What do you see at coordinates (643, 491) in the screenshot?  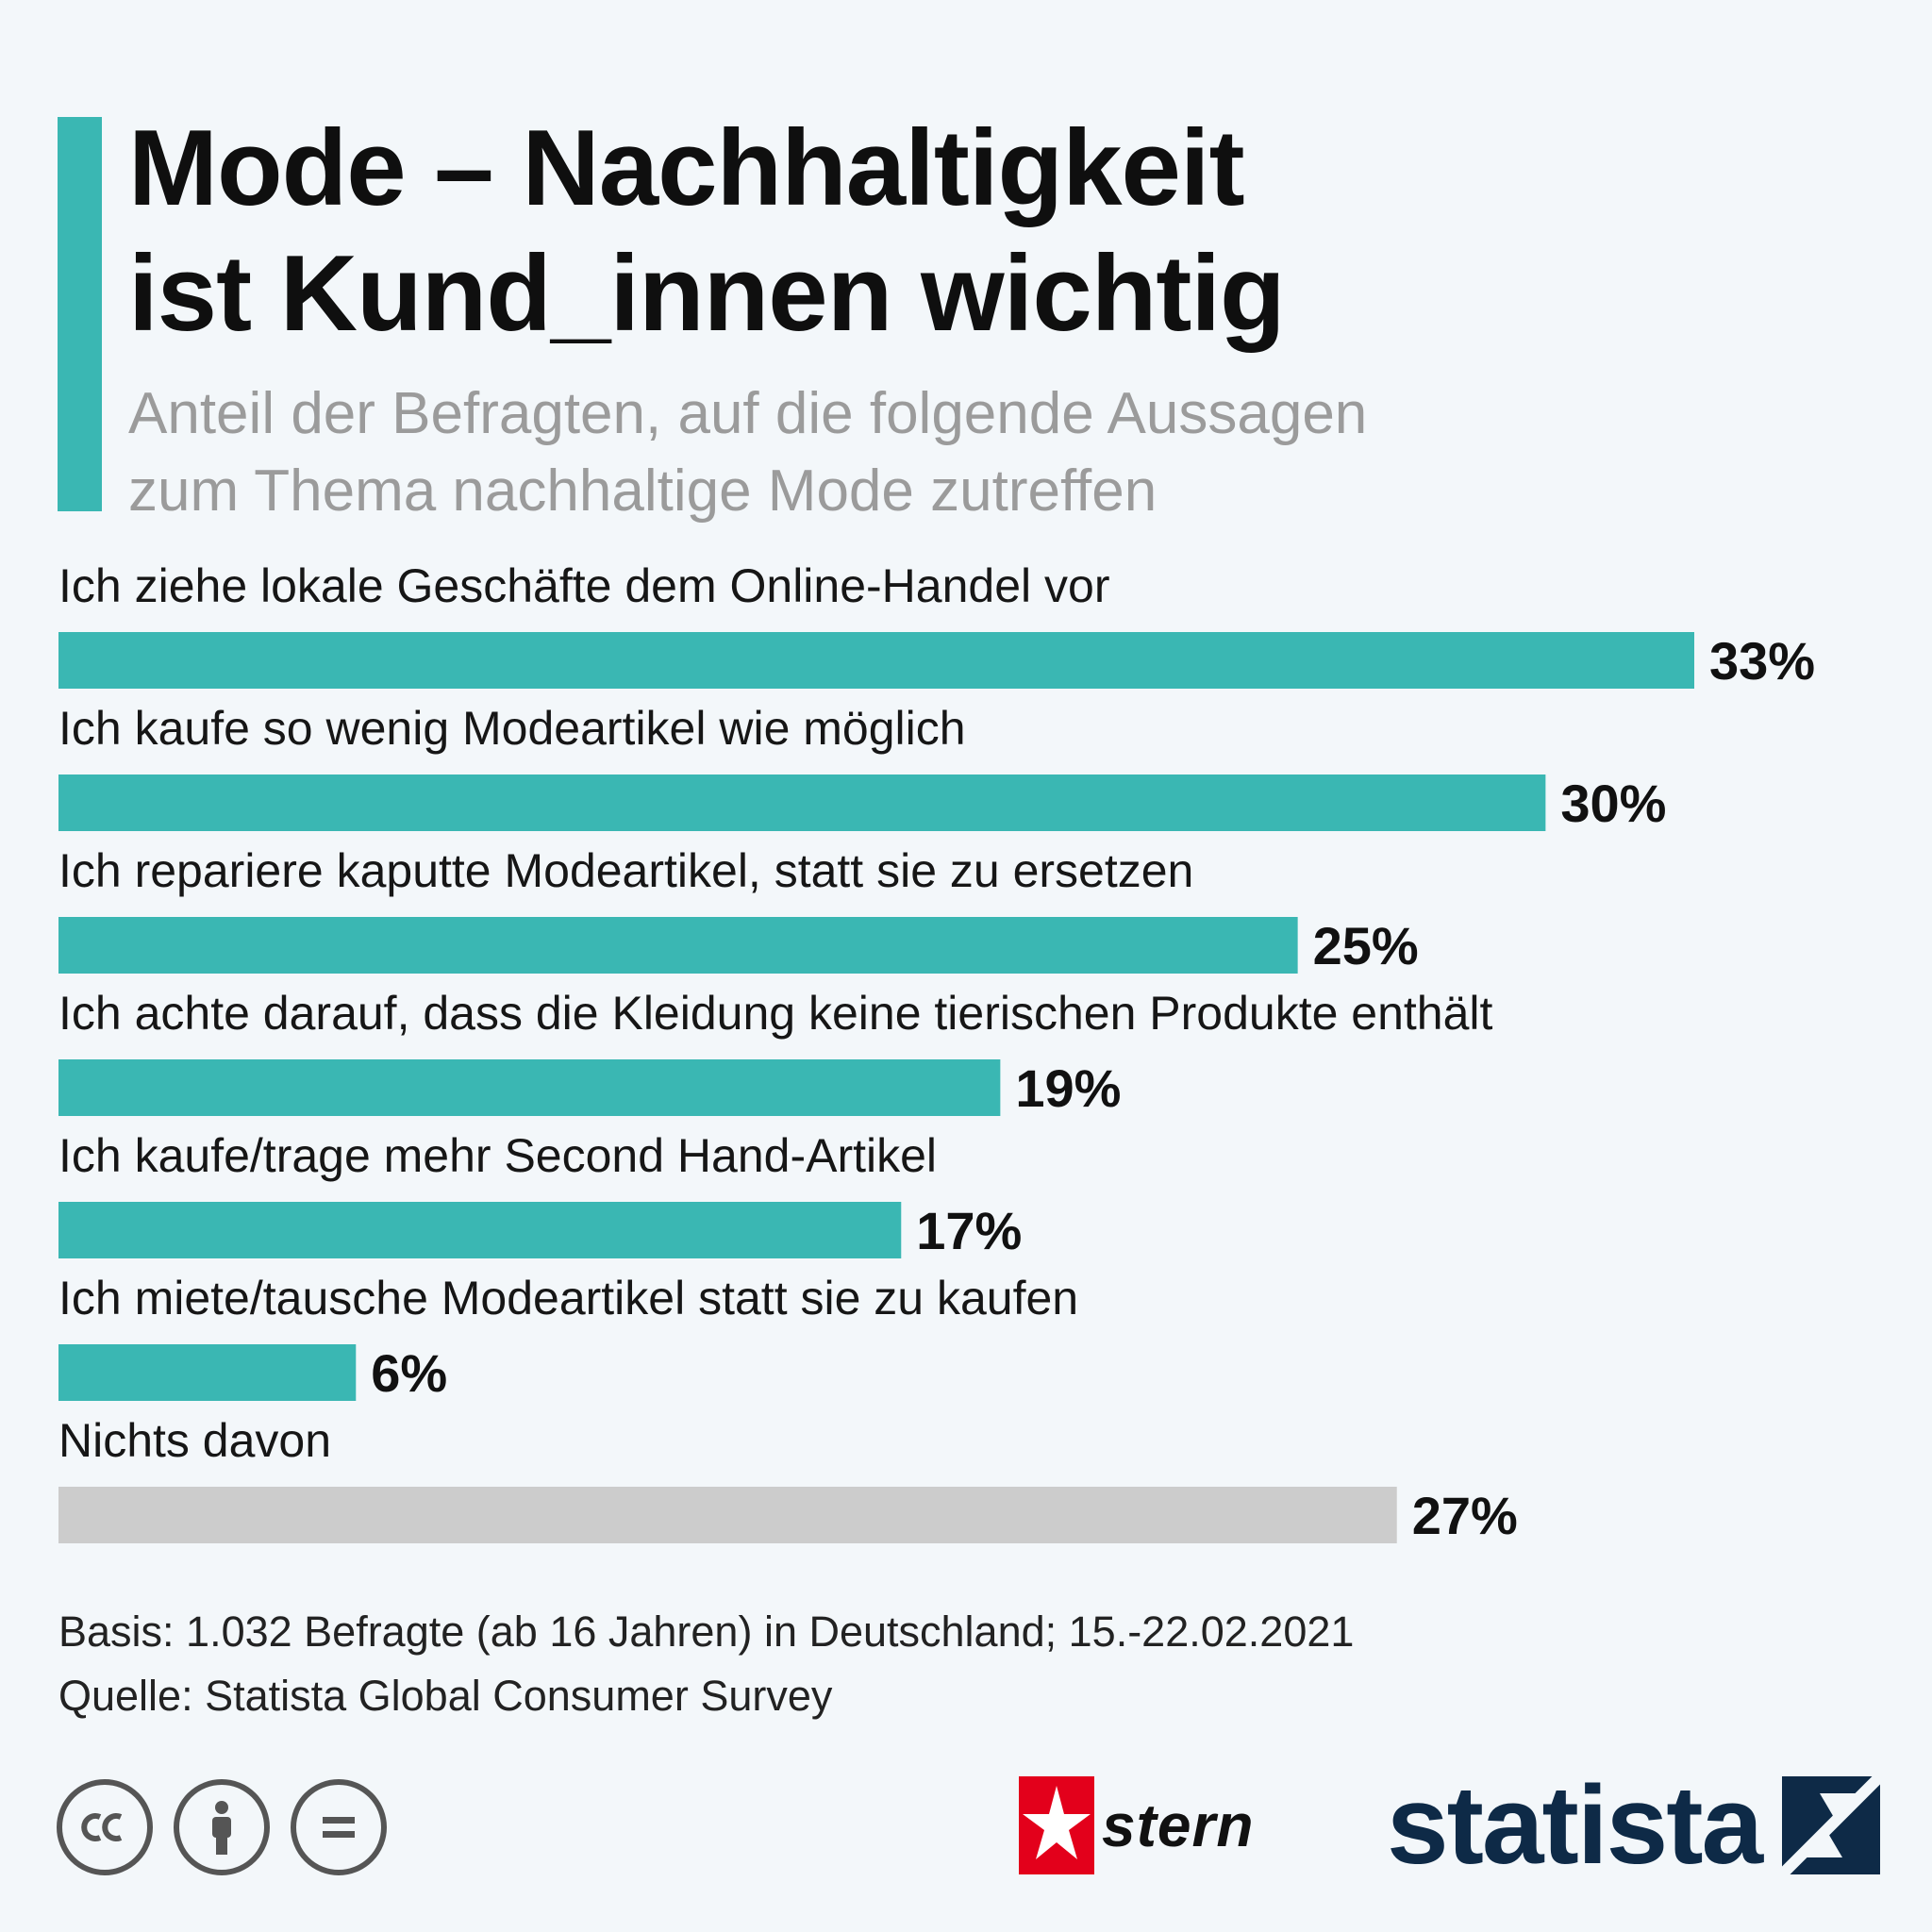 I see `subtitle-line-2: zum Thema nachhaltige Mode zutreffen` at bounding box center [643, 491].